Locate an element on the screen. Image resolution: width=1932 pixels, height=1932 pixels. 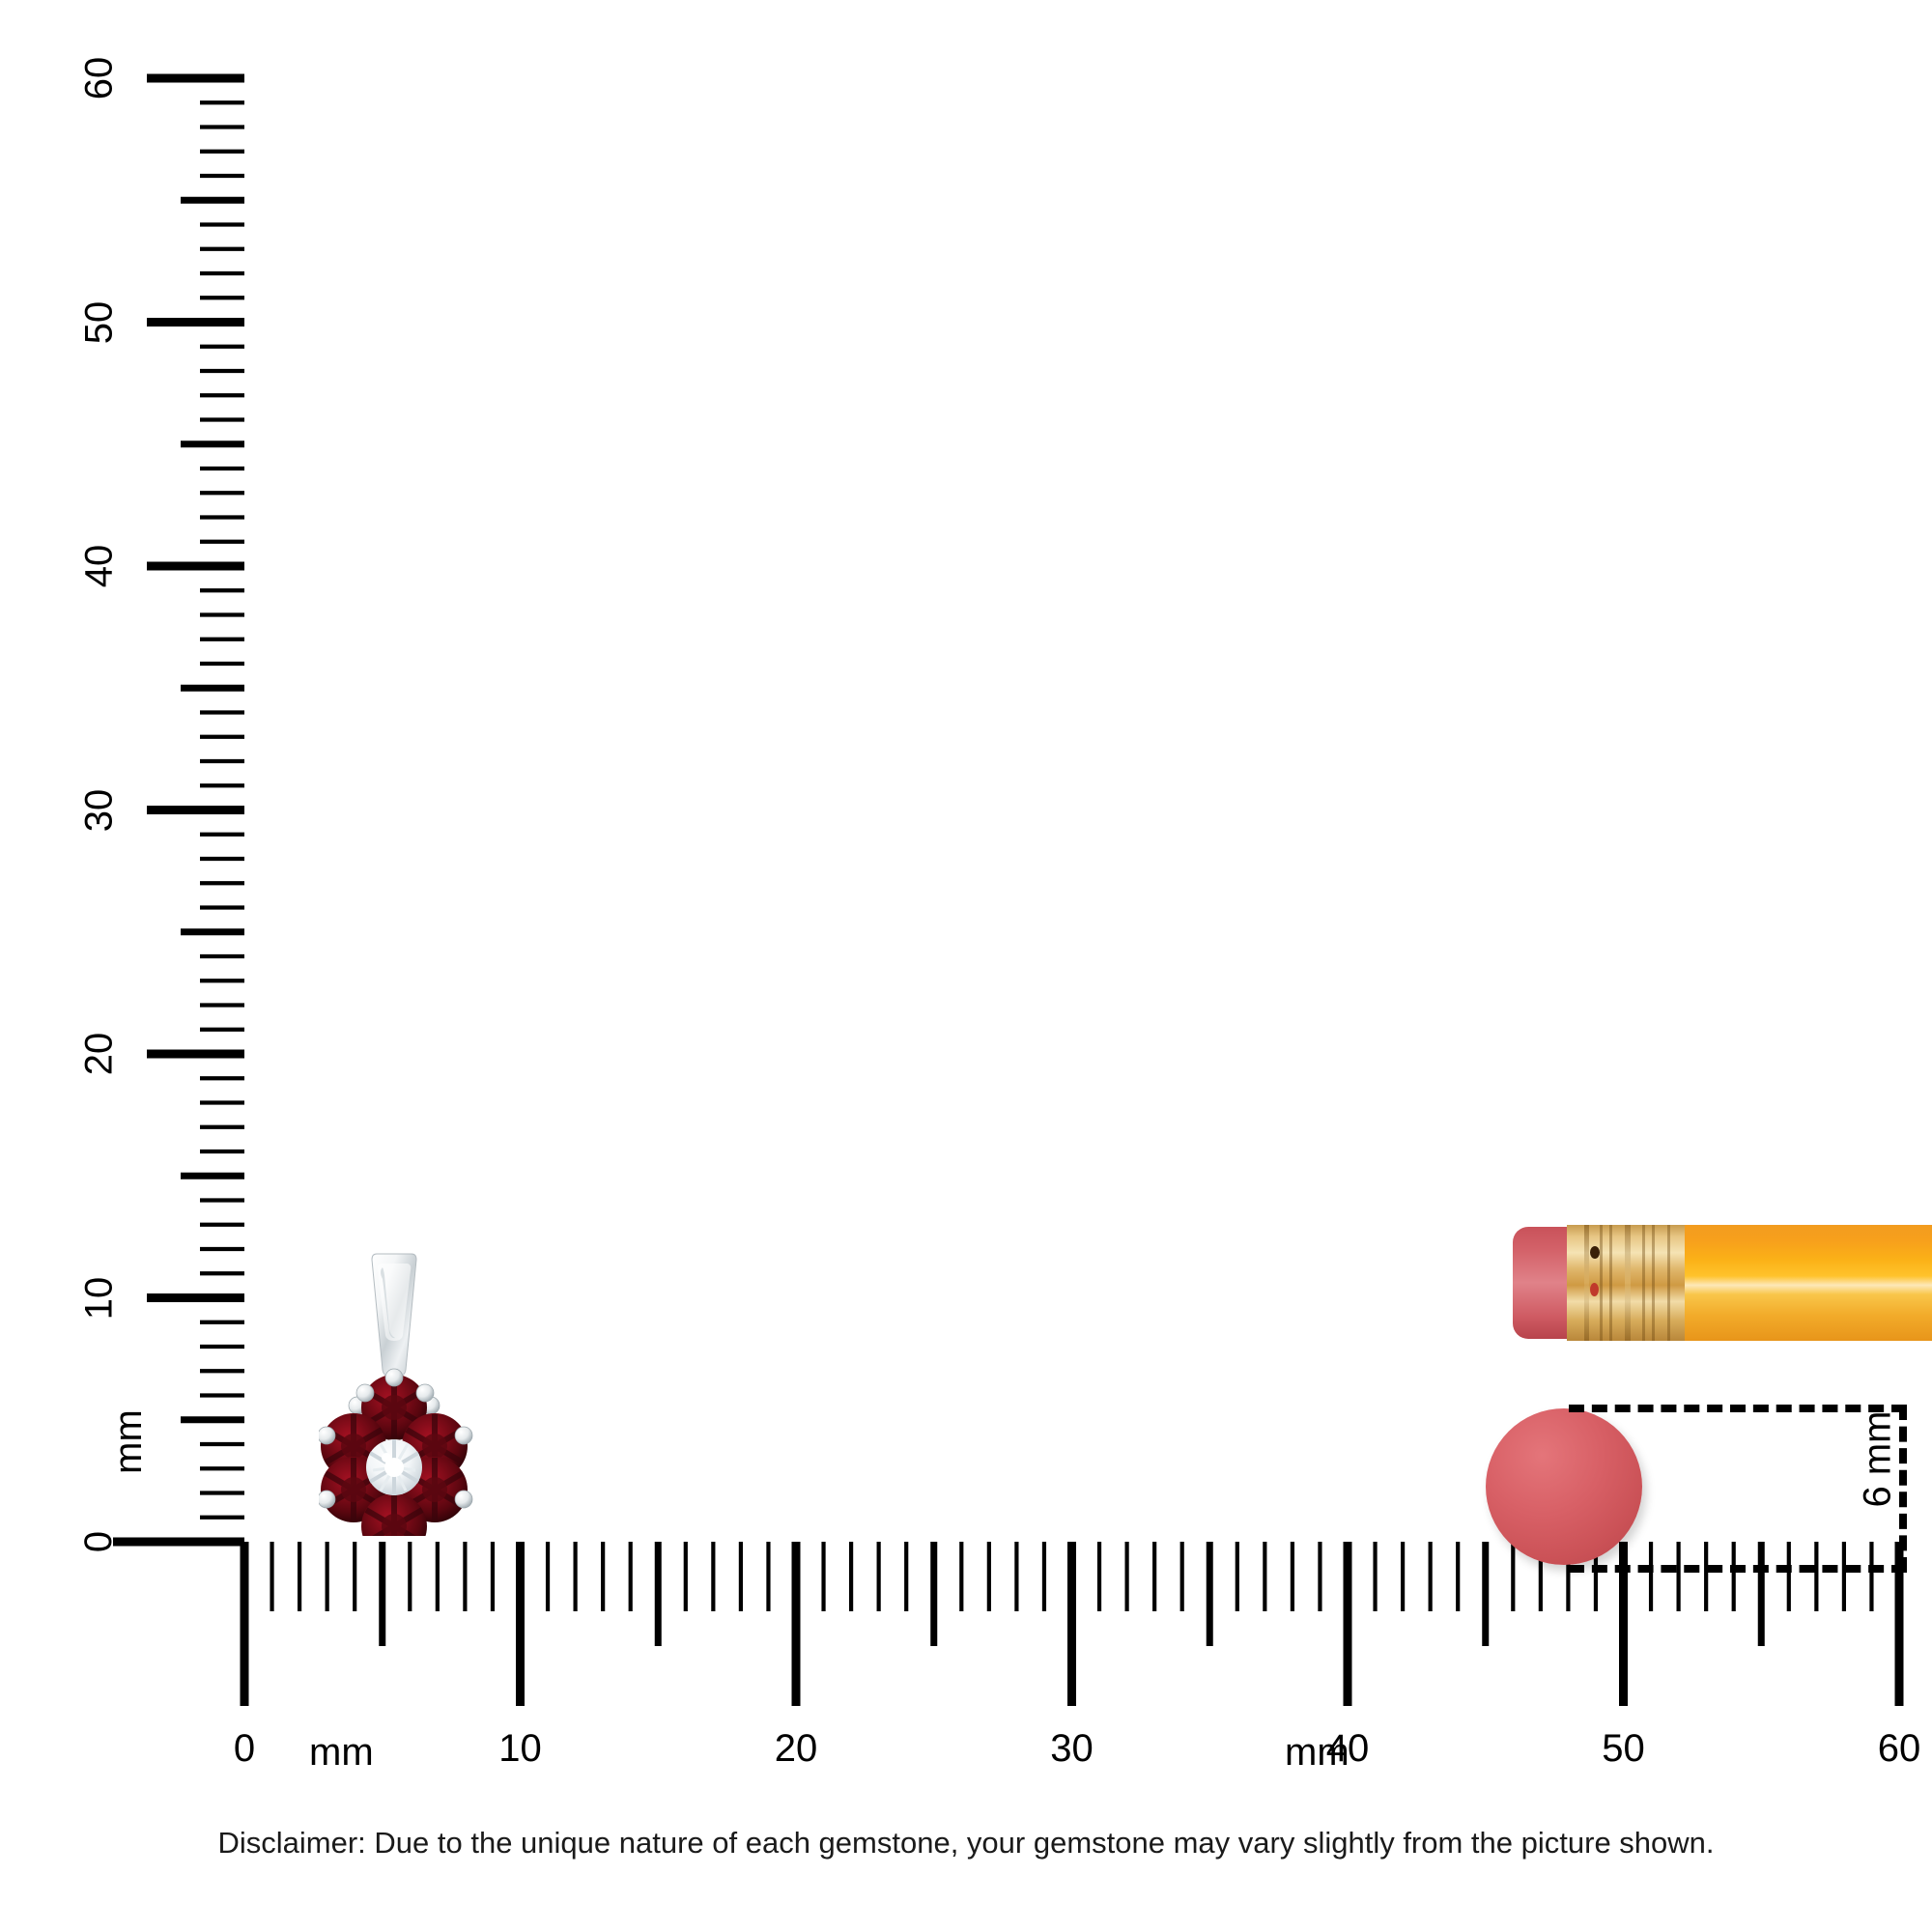
pendant-product-image is located at coordinates (396, 1394).